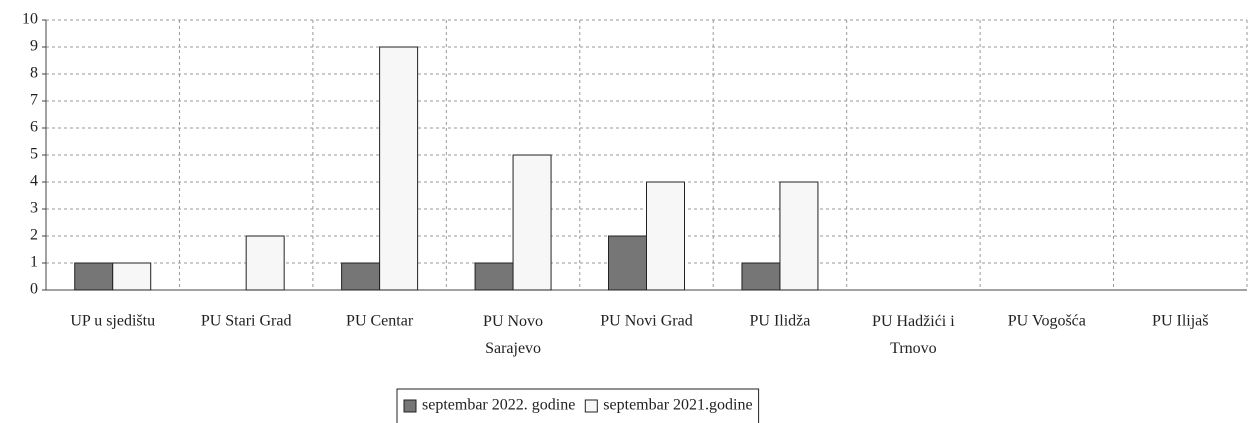 The image size is (1248, 423). What do you see at coordinates (513, 348) in the screenshot?
I see `x-tick-label-line: Sarajevo` at bounding box center [513, 348].